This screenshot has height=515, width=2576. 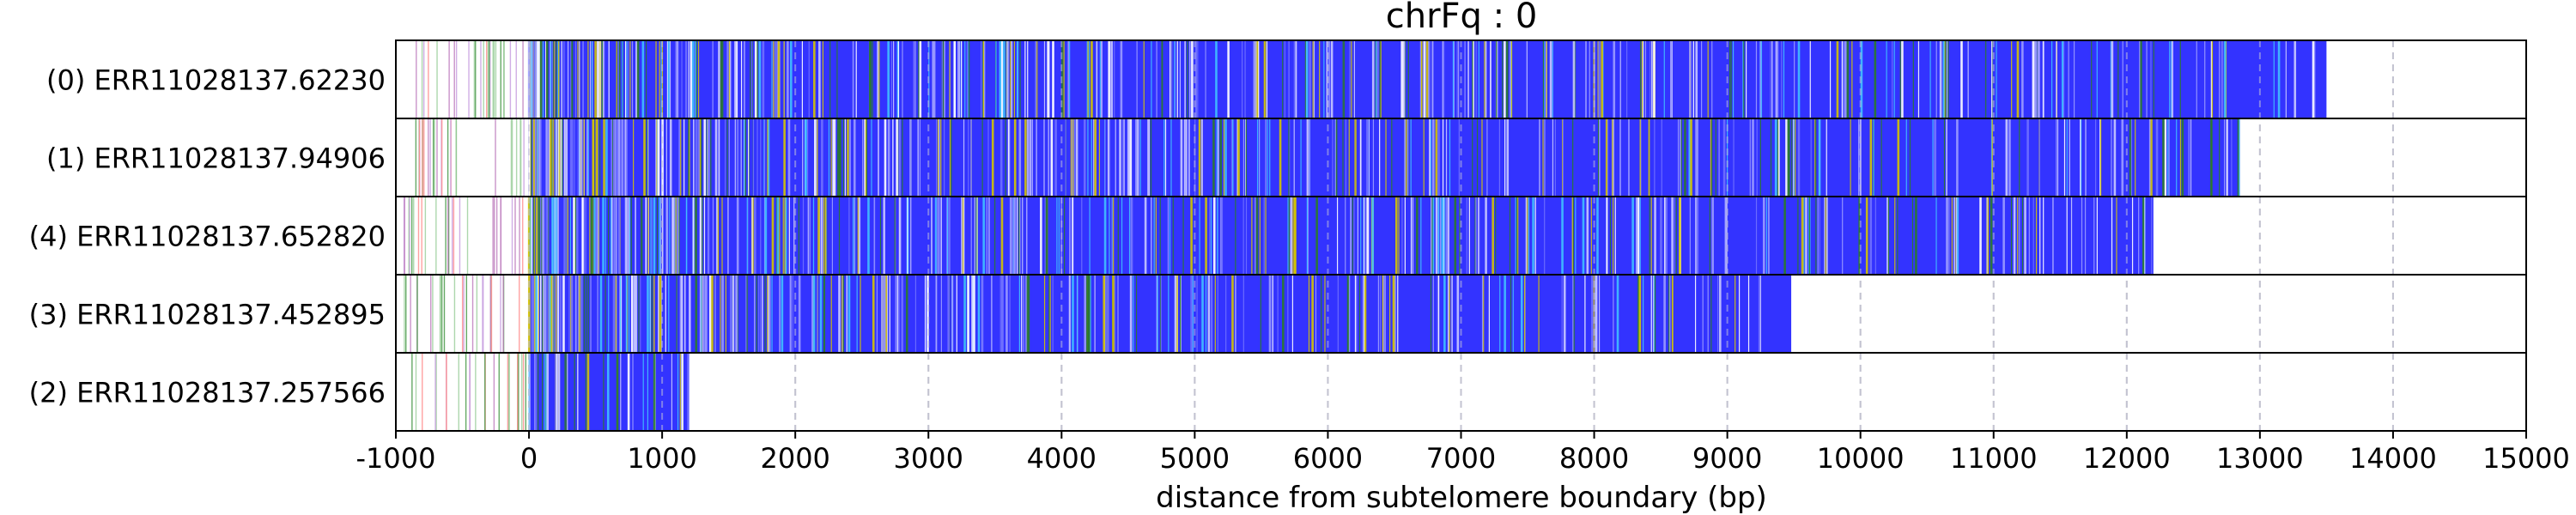 What do you see at coordinates (929, 458) in the screenshot?
I see `x-tick-label: 3000` at bounding box center [929, 458].